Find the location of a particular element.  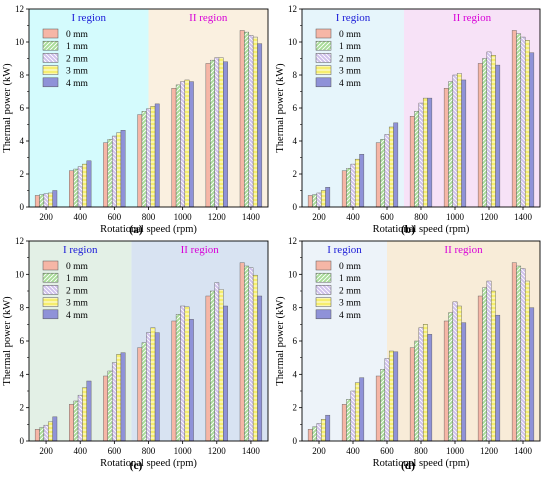

y-tick-label: 10 is located at coordinates (20, 274).